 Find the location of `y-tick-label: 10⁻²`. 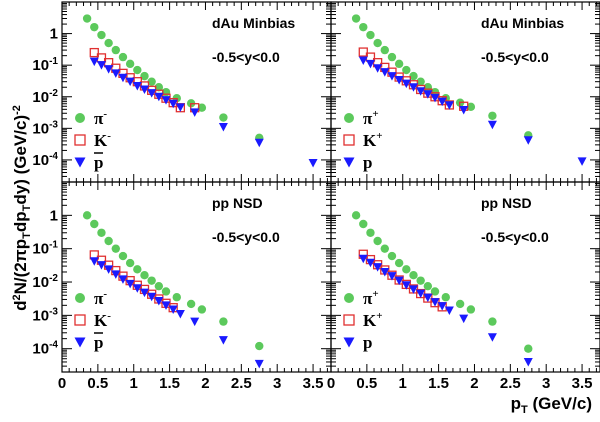

y-tick-label: 10⁻² is located at coordinates (45, 97).